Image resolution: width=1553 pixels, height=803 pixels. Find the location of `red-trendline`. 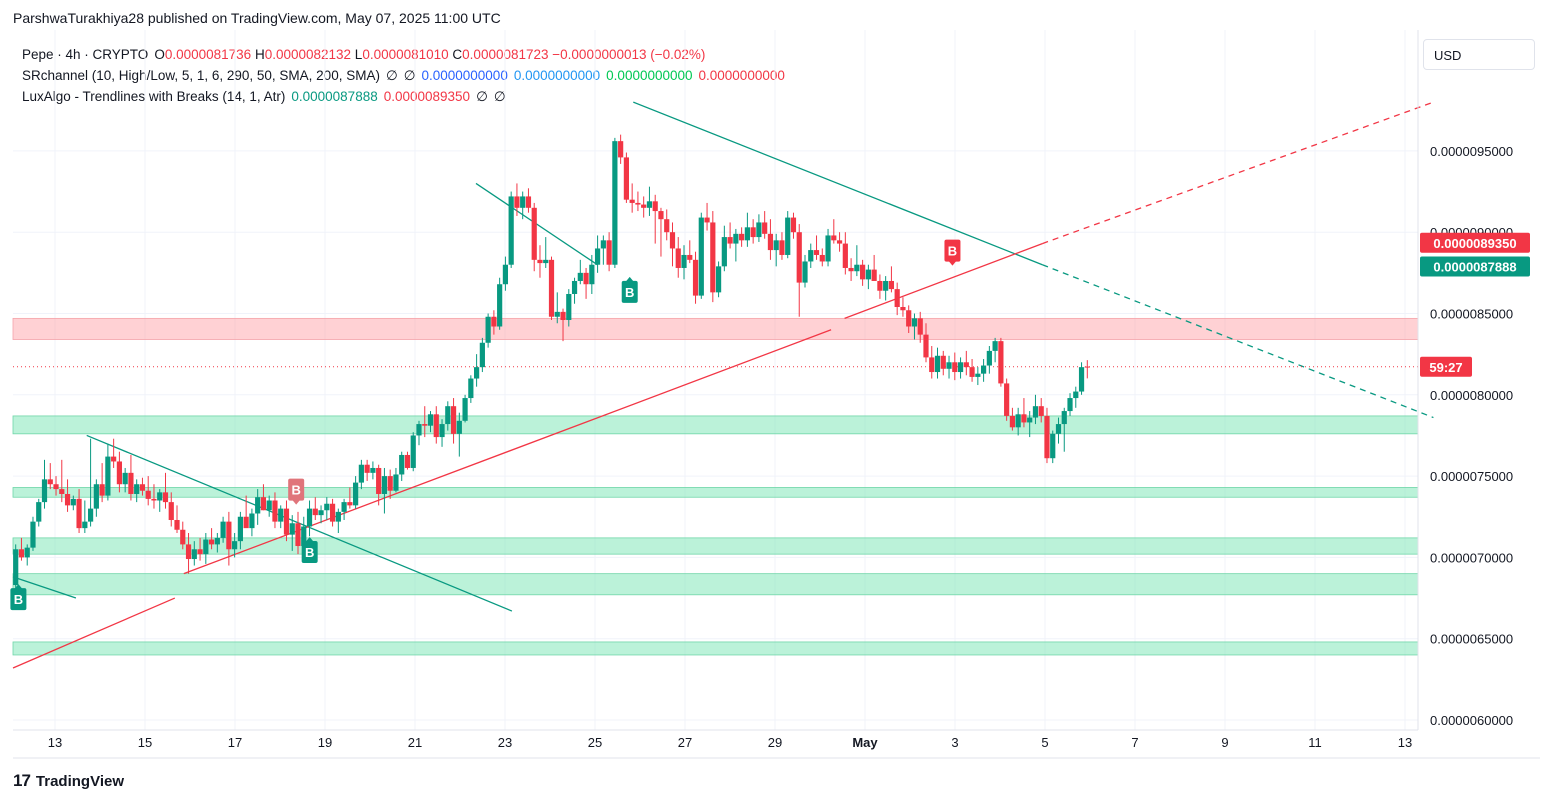

red-trendline is located at coordinates (94, 633).